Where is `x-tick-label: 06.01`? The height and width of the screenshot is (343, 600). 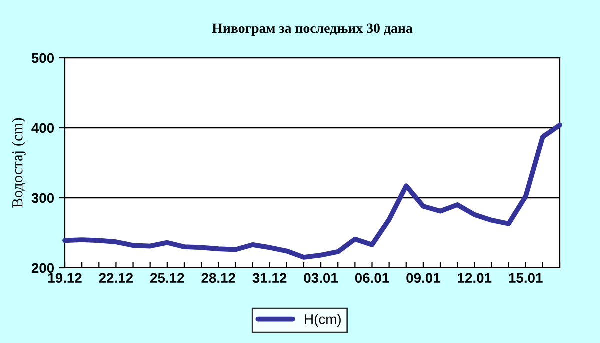
x-tick-label: 06.01 is located at coordinates (372, 278).